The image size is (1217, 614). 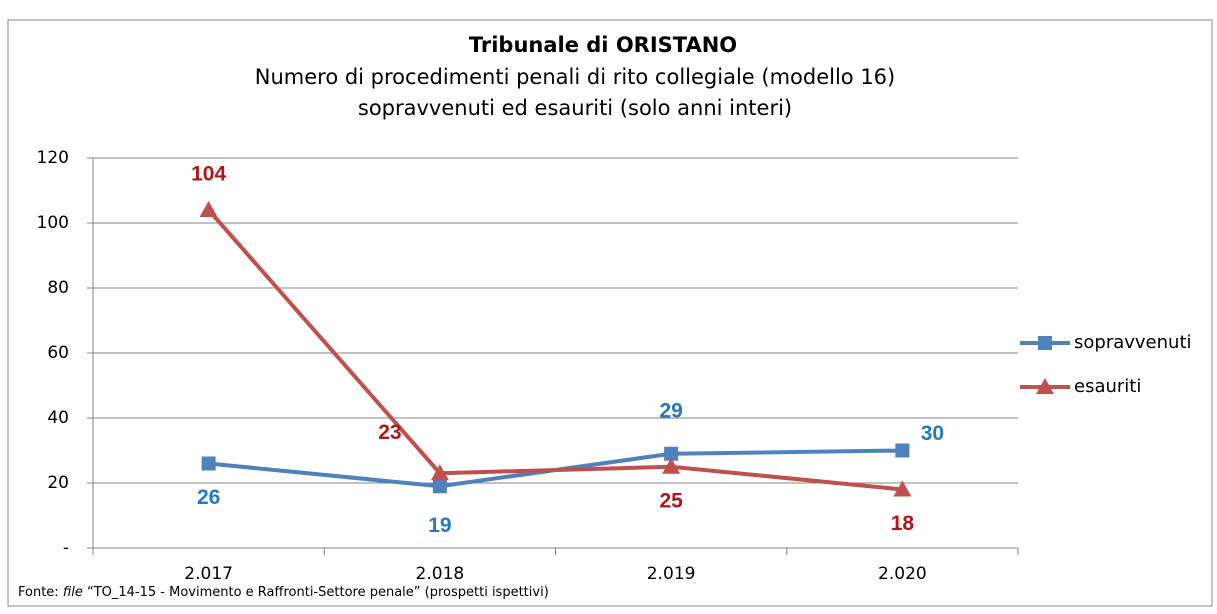 I want to click on y-tick-label: -, so click(x=66, y=548).